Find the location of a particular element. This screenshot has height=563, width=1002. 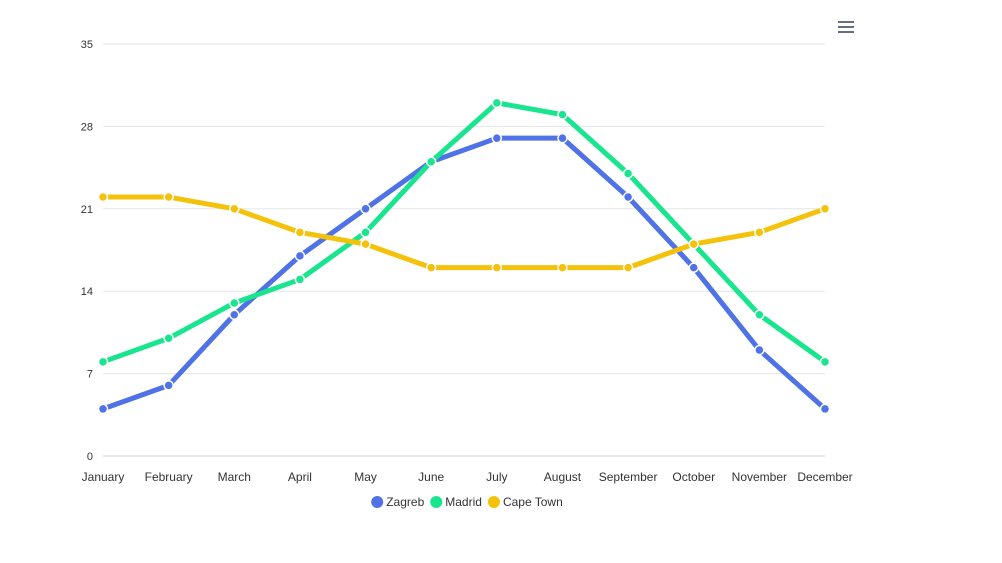

y-tick-label: 0 is located at coordinates (90, 457).